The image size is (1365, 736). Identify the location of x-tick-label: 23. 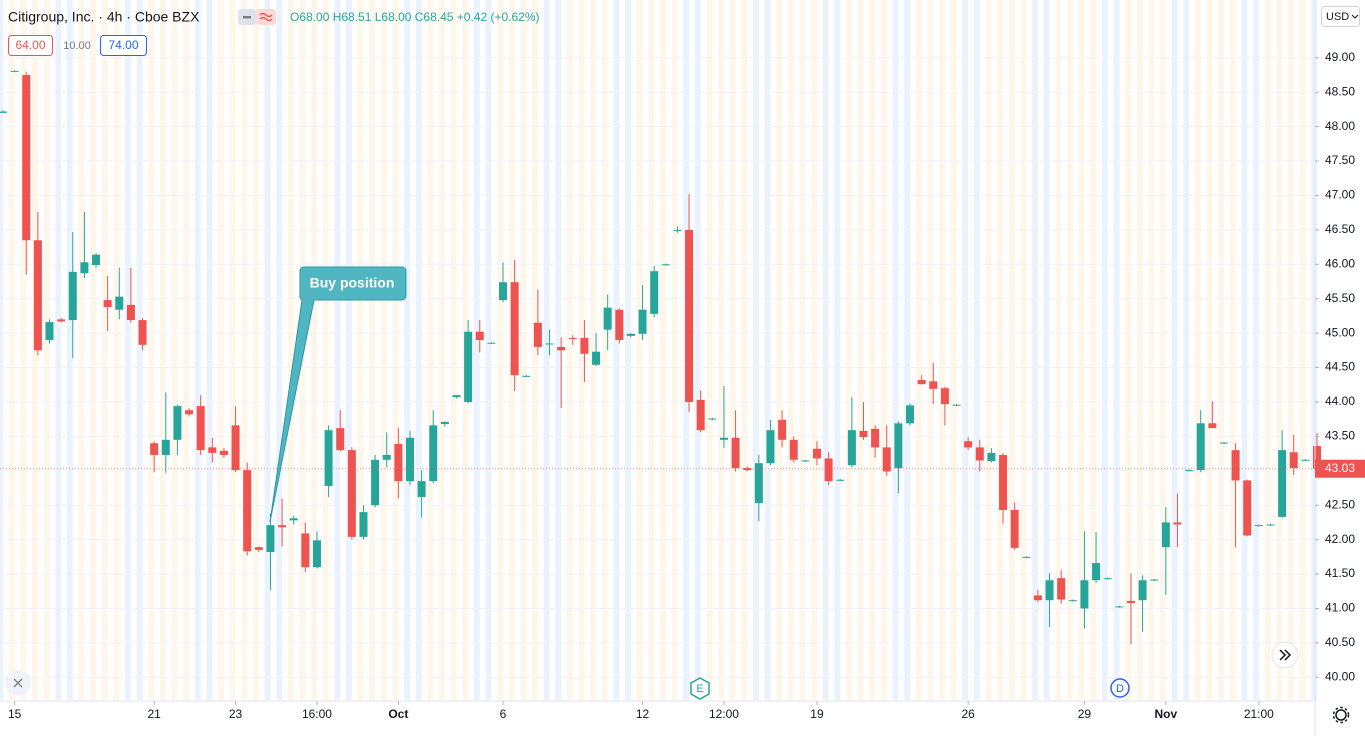
(236, 714).